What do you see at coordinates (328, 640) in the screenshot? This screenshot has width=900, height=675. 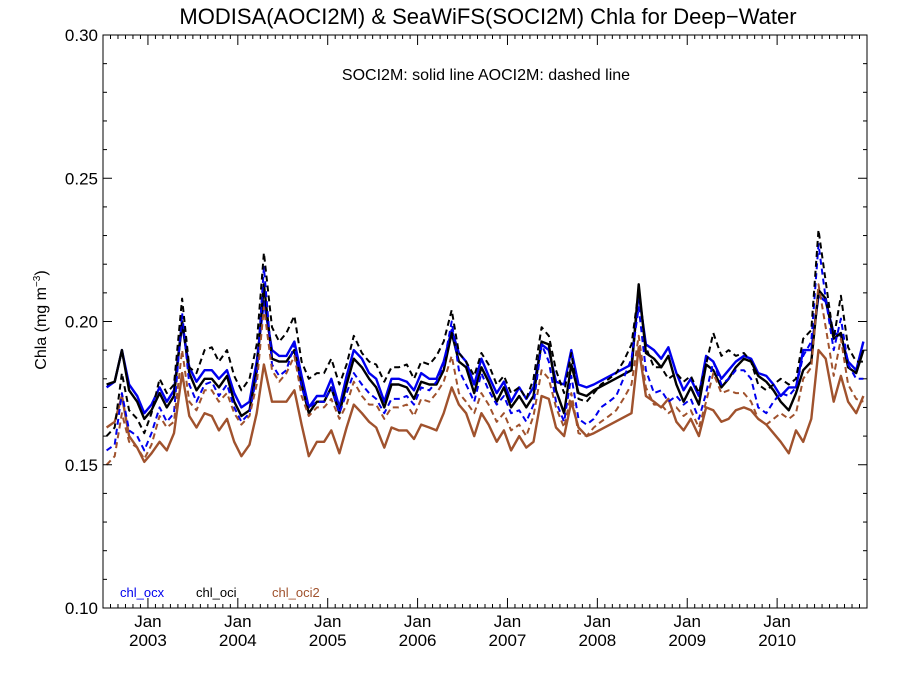 I see `x-tick-label-year: 2005` at bounding box center [328, 640].